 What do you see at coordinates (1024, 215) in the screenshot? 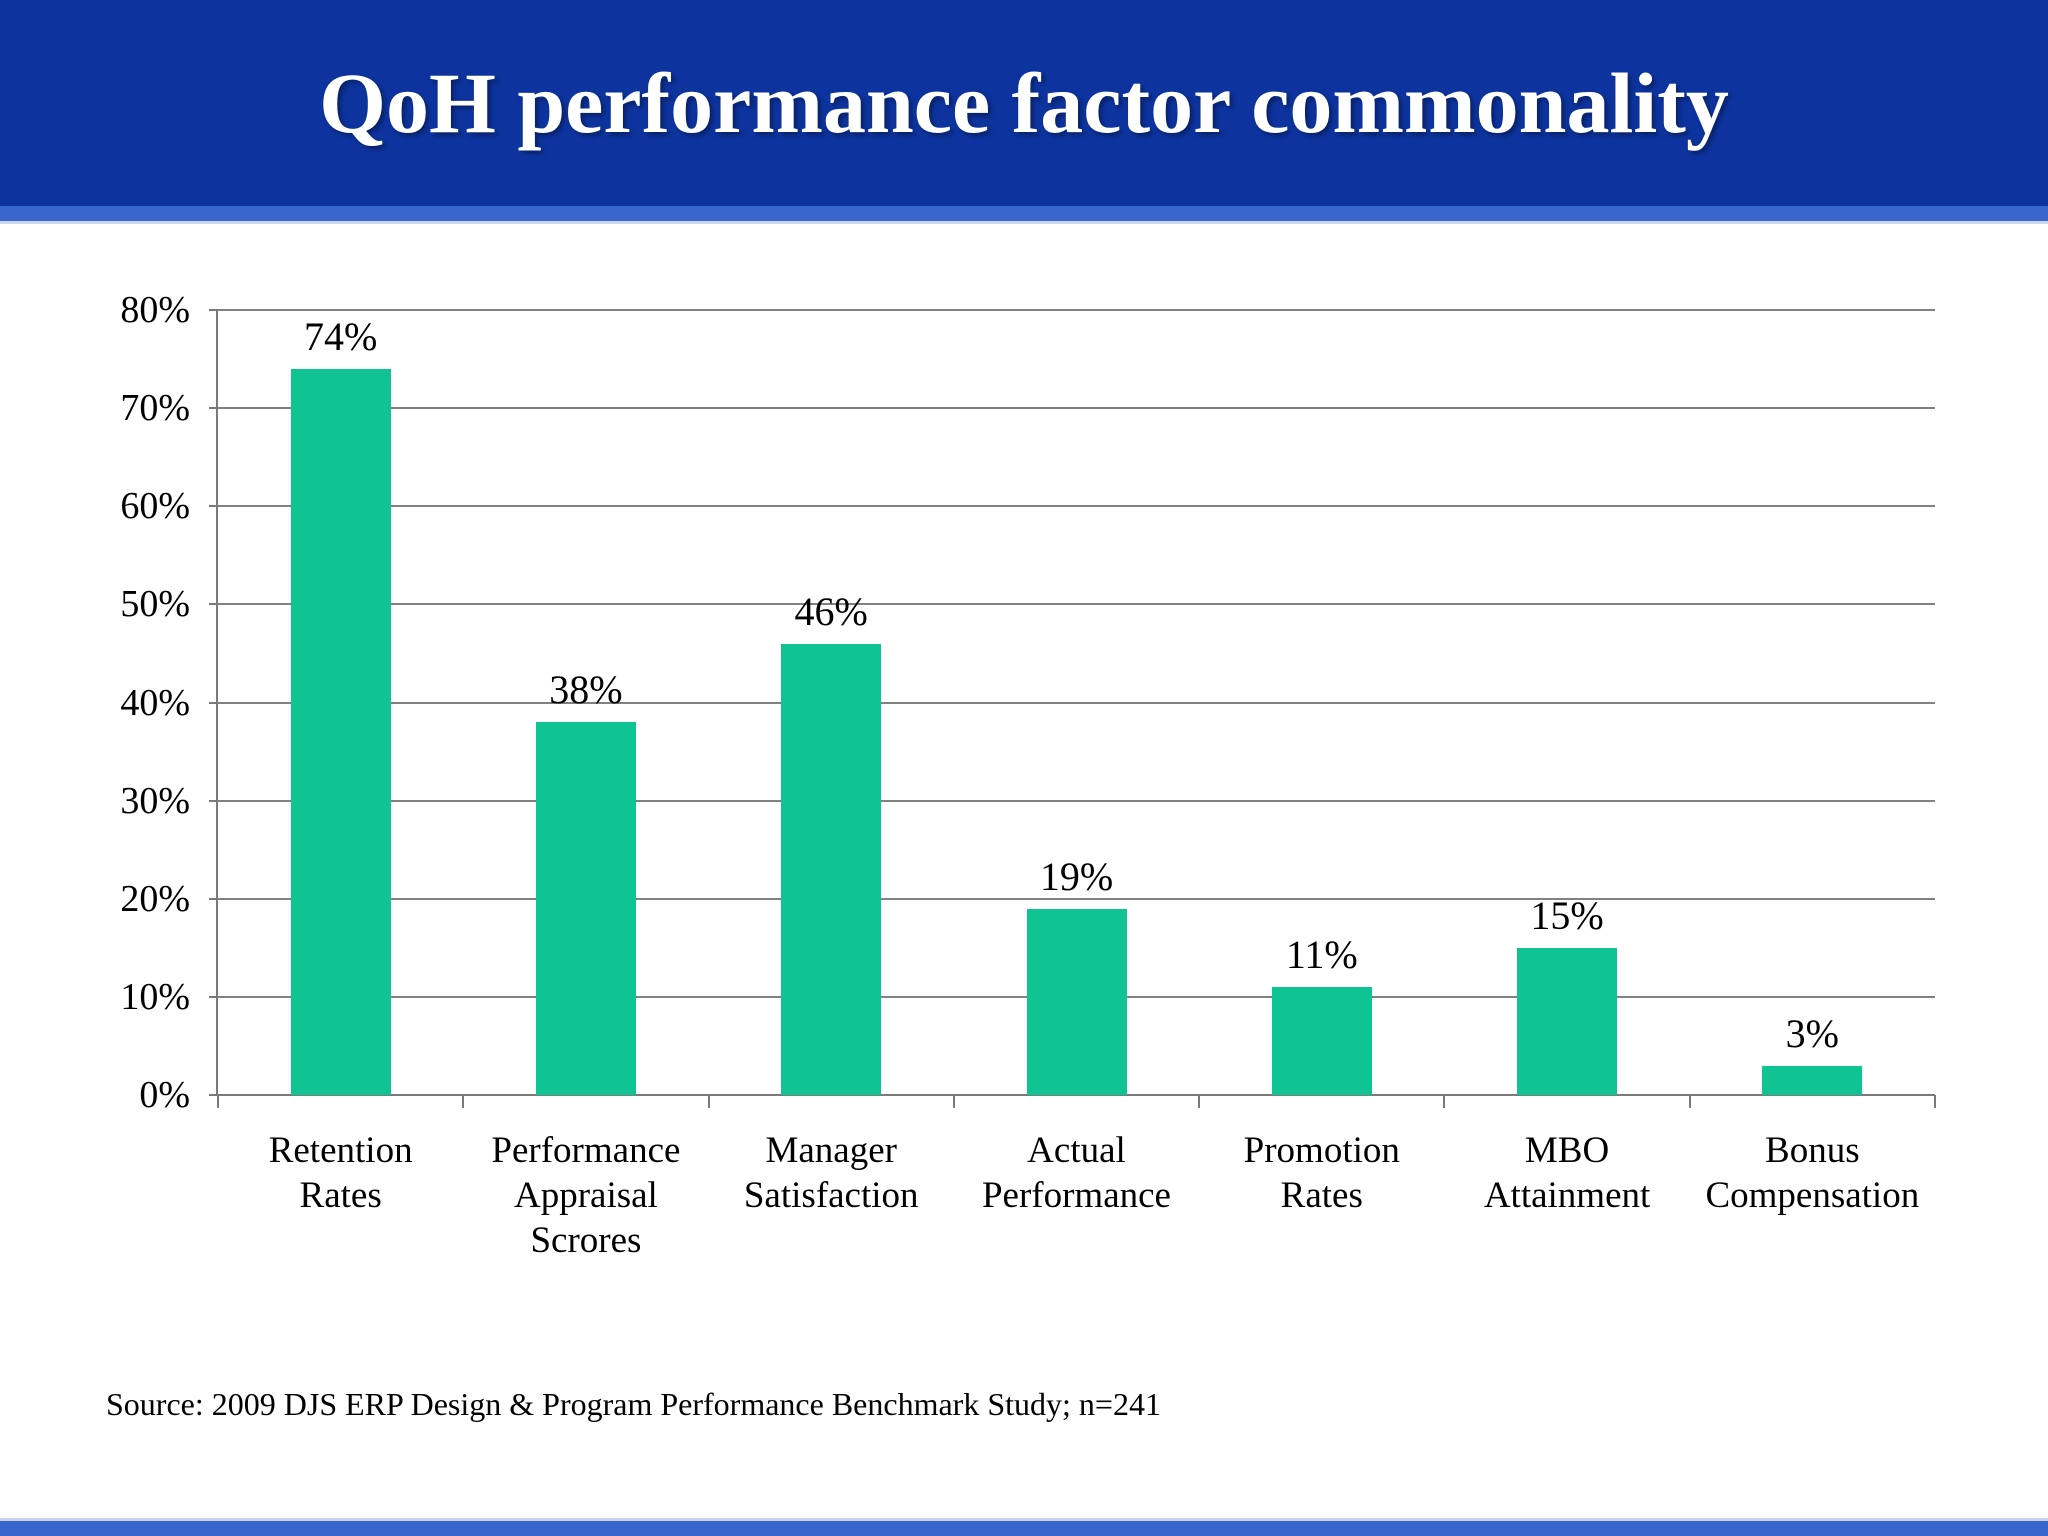
I see `accent-band` at bounding box center [1024, 215].